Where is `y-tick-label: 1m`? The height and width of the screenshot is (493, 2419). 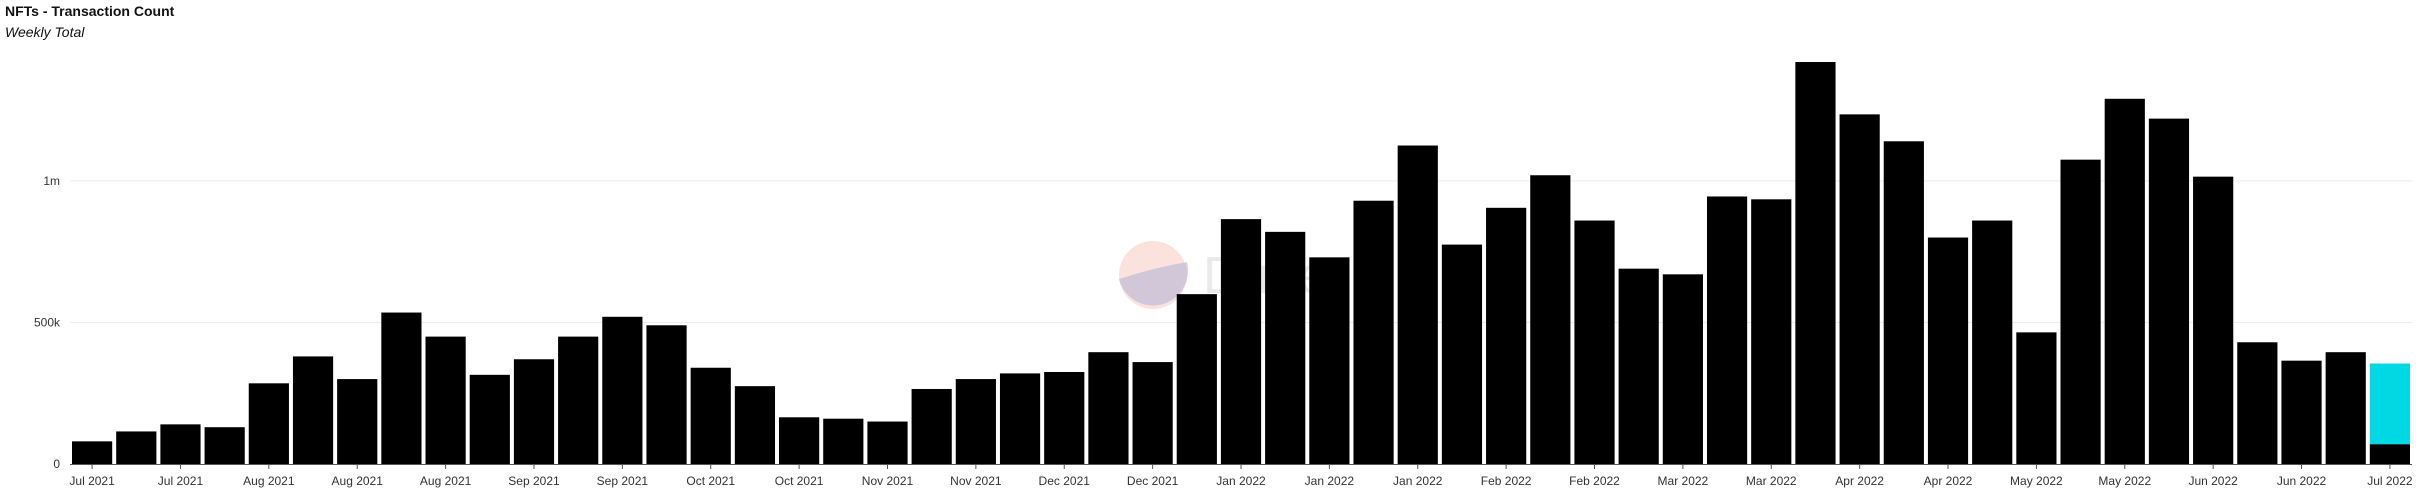
y-tick-label: 1m is located at coordinates (51, 181).